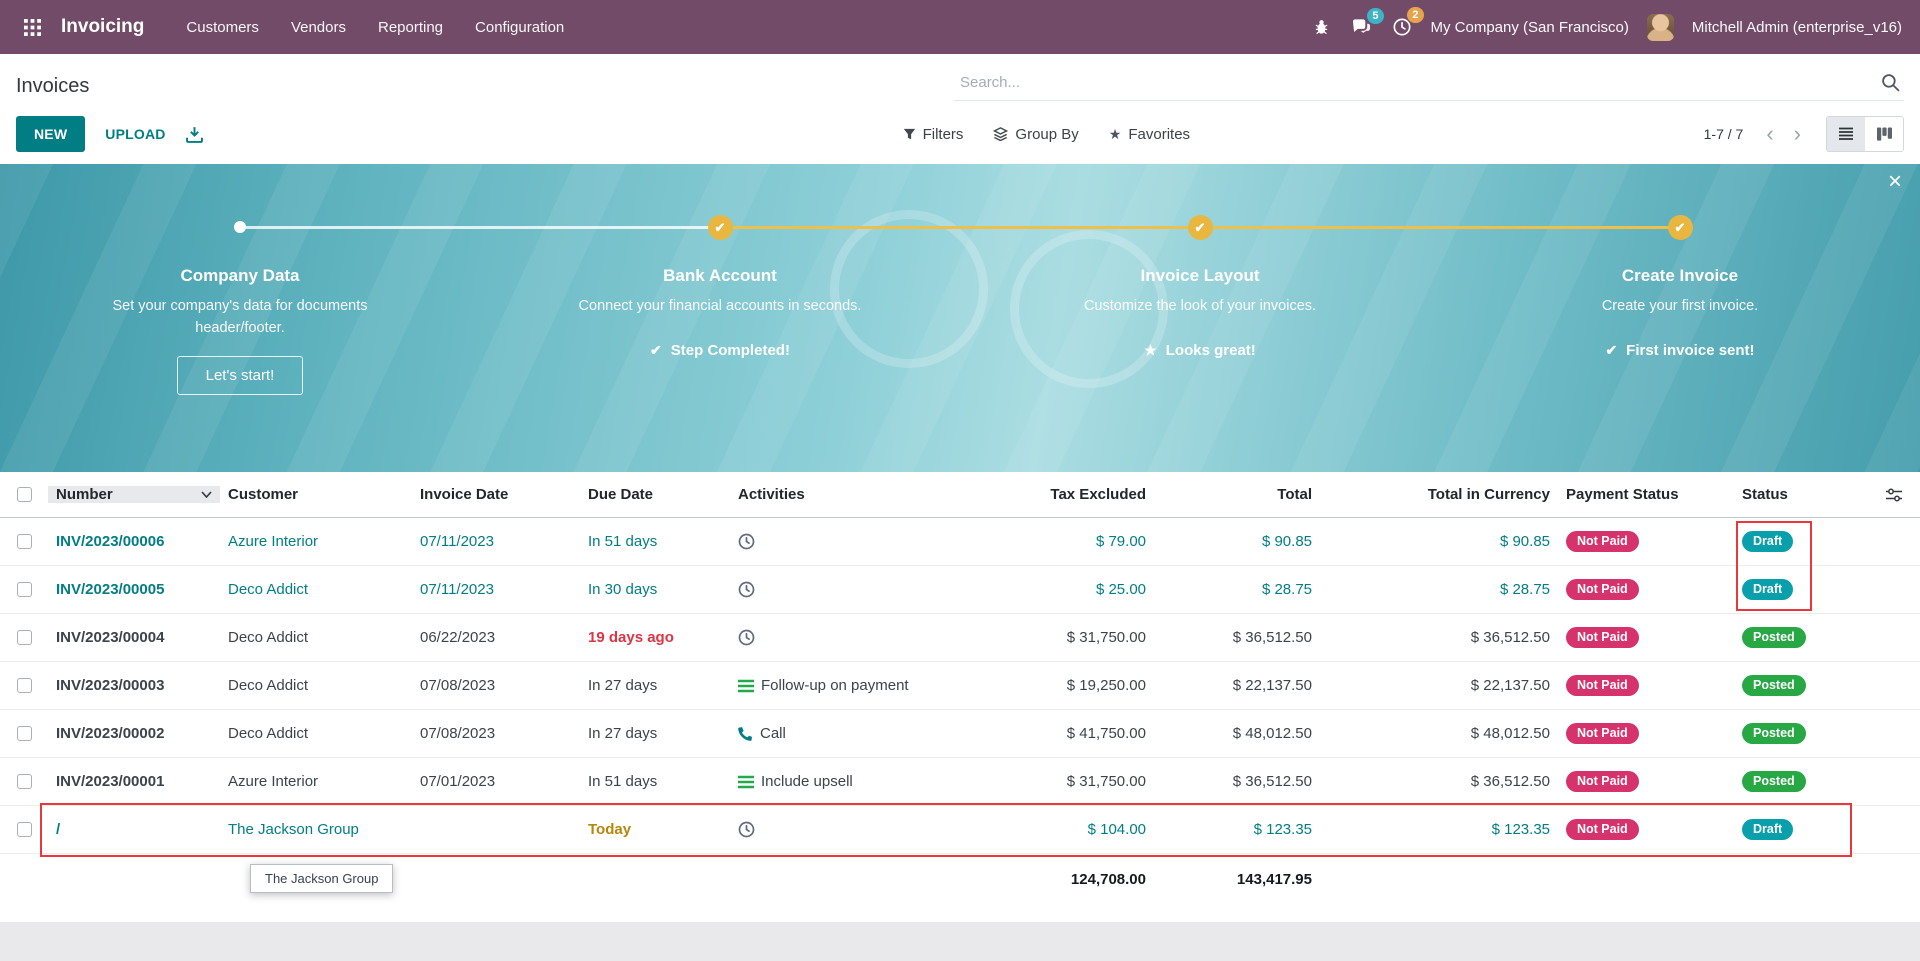 Image resolution: width=1920 pixels, height=961 pixels. I want to click on group-by-button: Group By, so click(1036, 134).